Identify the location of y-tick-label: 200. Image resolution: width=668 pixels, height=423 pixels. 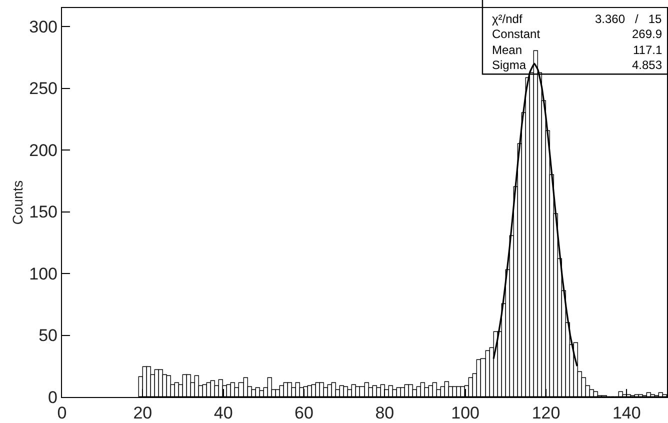
(43, 150).